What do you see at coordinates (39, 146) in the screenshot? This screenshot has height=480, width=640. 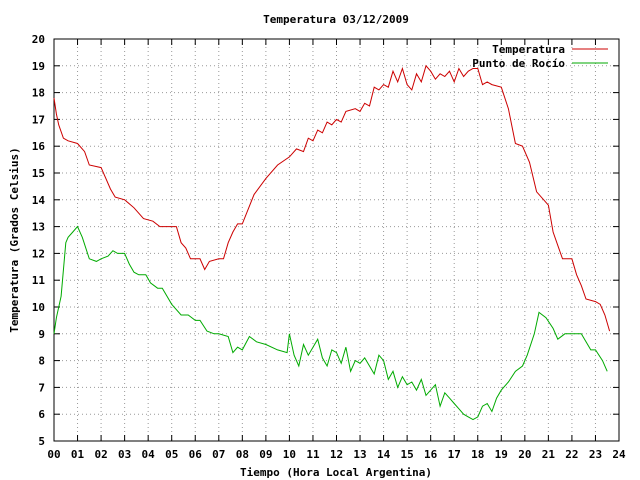 I see `y-tick-label: 16` at bounding box center [39, 146].